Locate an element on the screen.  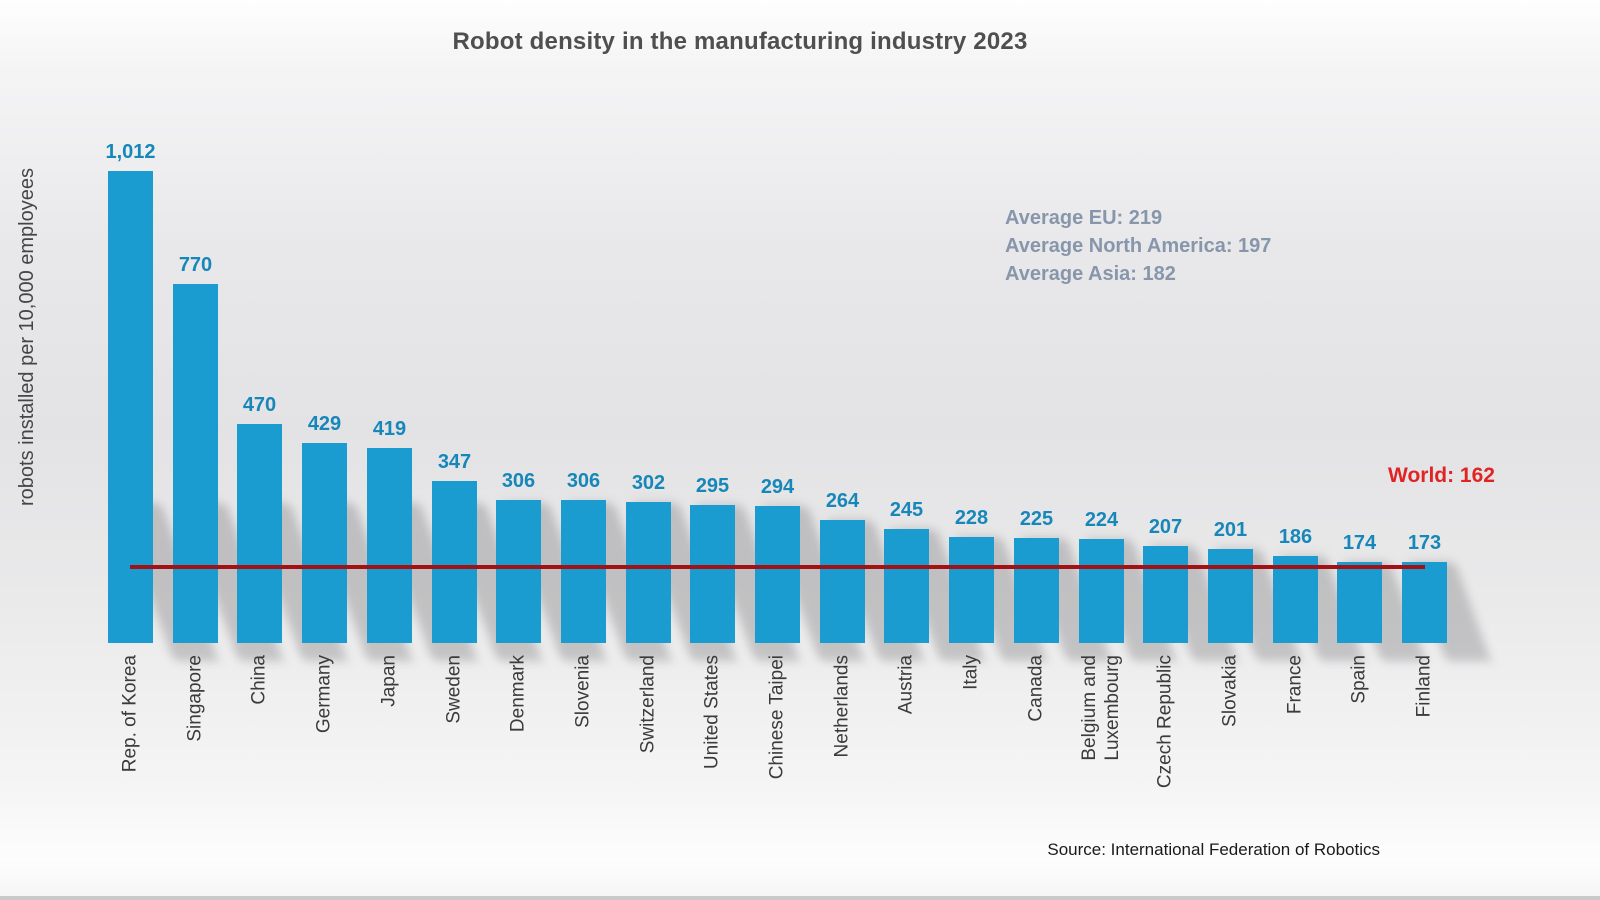
category-label: Czech Republic is located at coordinates (1165, 722).